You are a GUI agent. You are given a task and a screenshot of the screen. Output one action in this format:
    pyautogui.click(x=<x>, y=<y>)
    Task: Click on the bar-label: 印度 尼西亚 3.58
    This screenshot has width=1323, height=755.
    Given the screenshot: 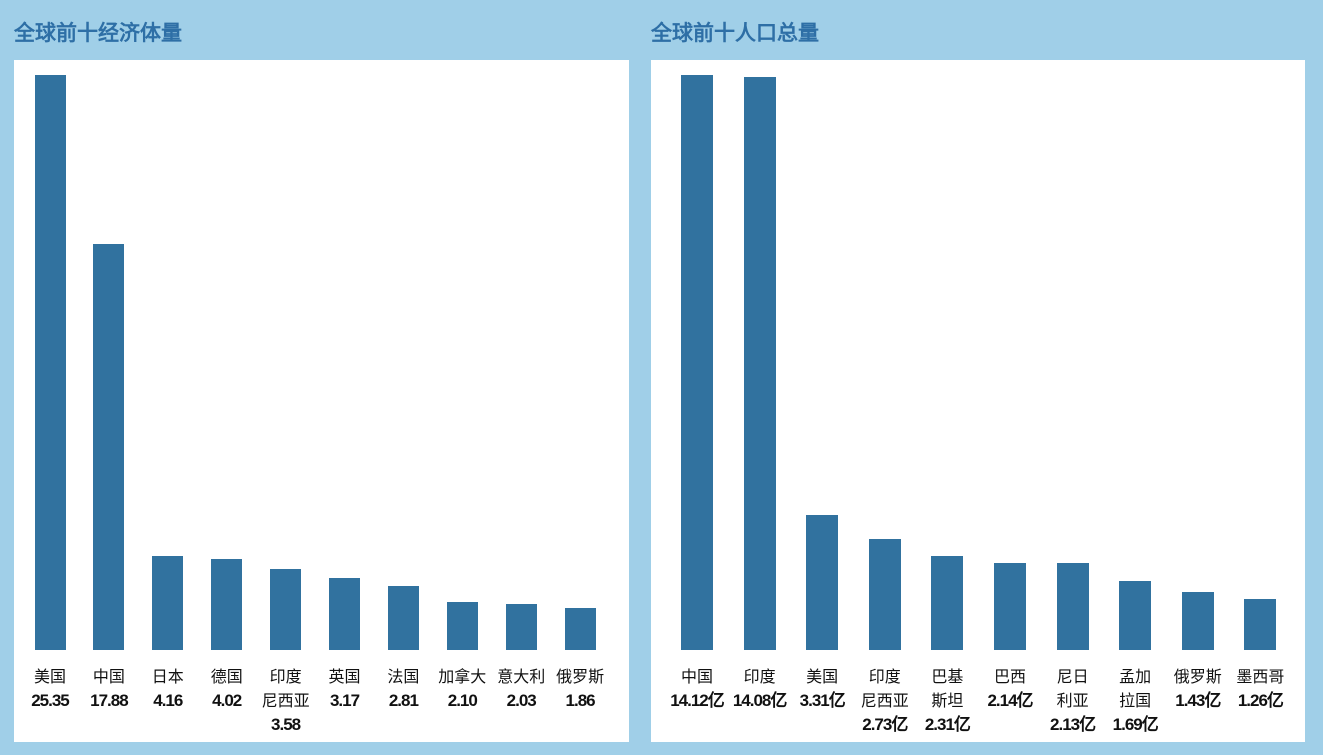 What is the action you would take?
    pyautogui.click(x=285, y=701)
    